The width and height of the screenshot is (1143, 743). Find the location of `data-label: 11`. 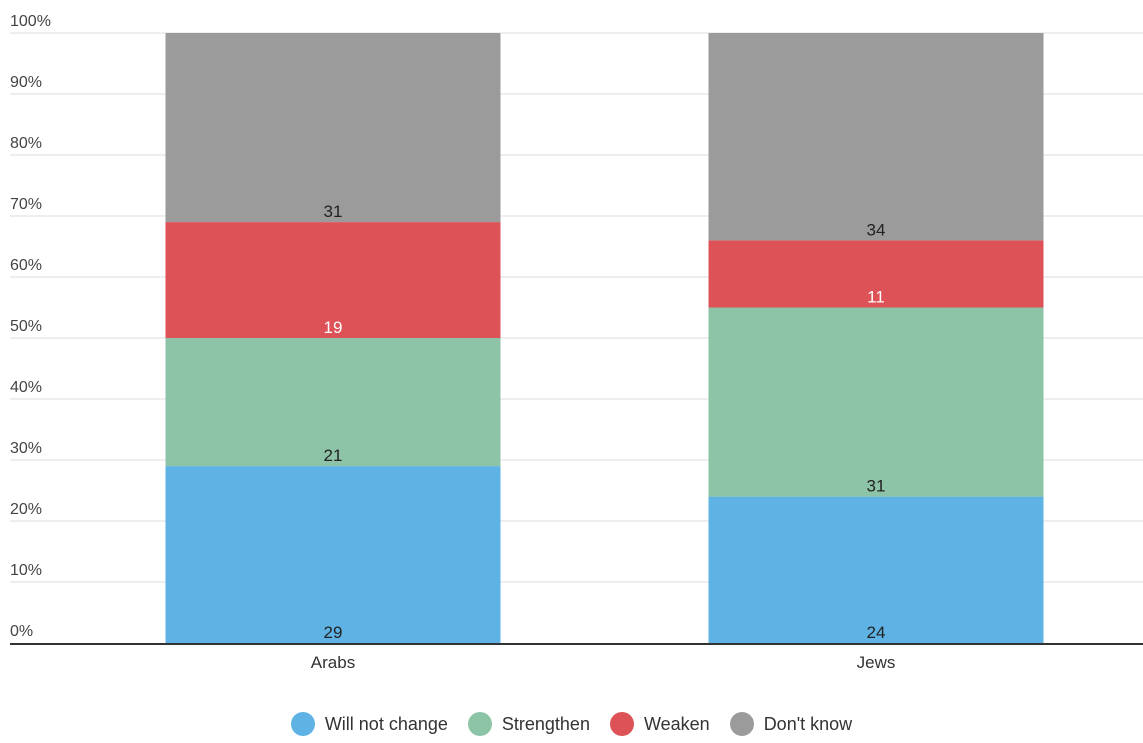

data-label: 11 is located at coordinates (876, 297).